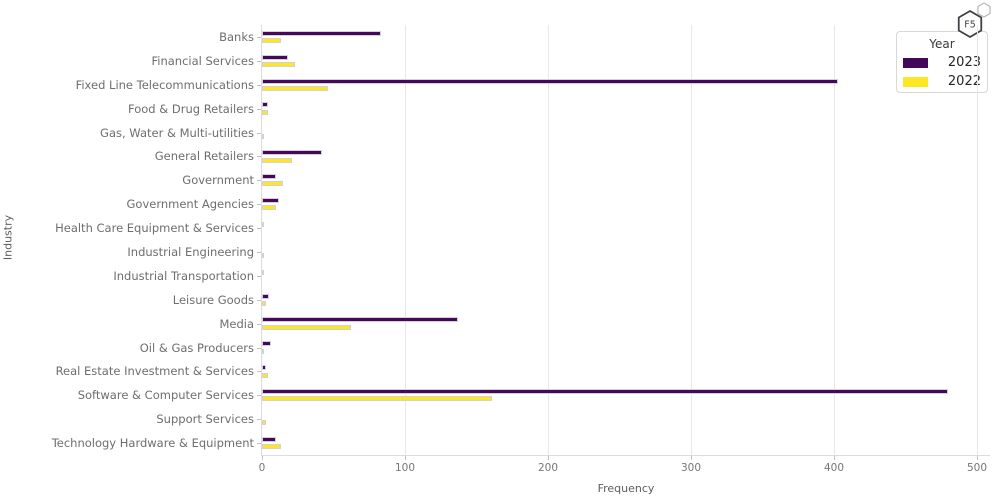 Image resolution: width=1000 pixels, height=504 pixels. What do you see at coordinates (263, 256) in the screenshot?
I see `bar-2022-industrial-engineering` at bounding box center [263, 256].